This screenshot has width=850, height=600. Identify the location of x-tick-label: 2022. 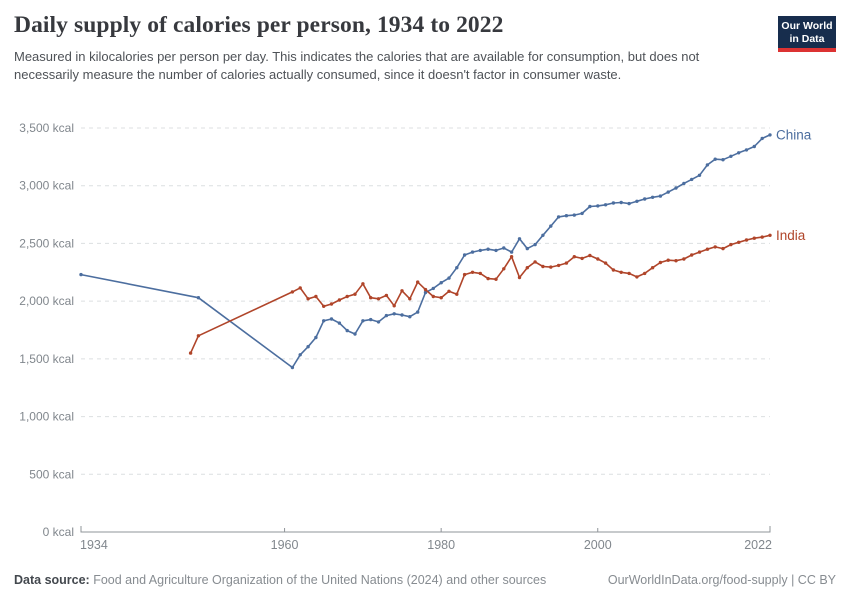
(758, 545).